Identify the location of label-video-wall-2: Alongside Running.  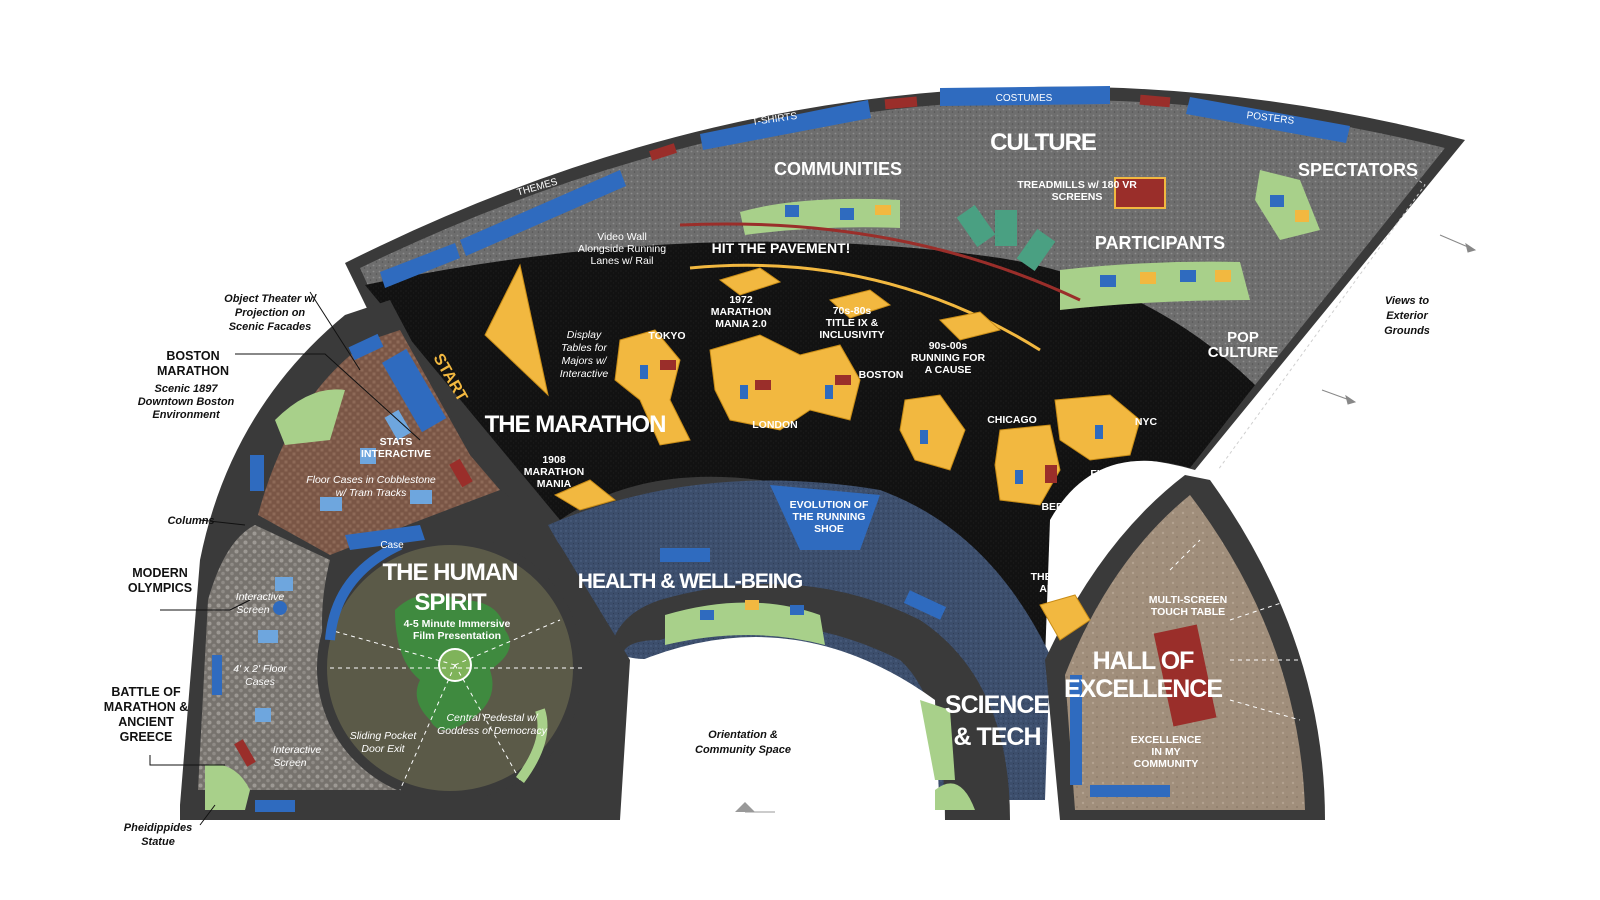
(622, 249).